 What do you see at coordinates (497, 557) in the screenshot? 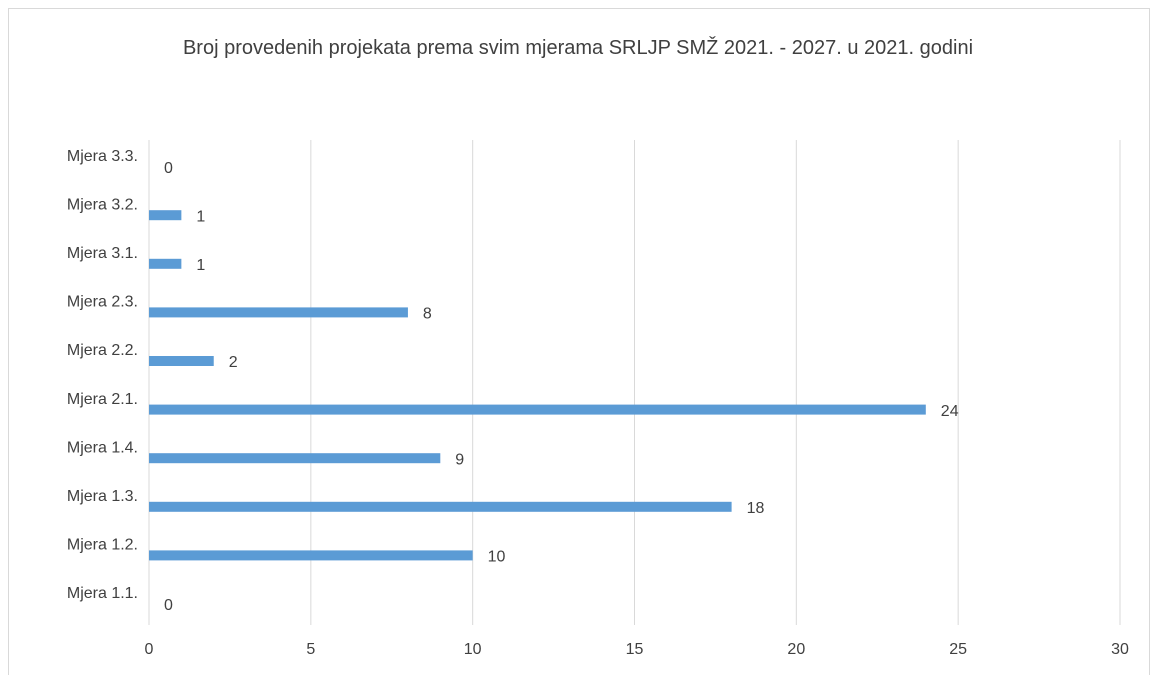
I see `data-label: 10` at bounding box center [497, 557].